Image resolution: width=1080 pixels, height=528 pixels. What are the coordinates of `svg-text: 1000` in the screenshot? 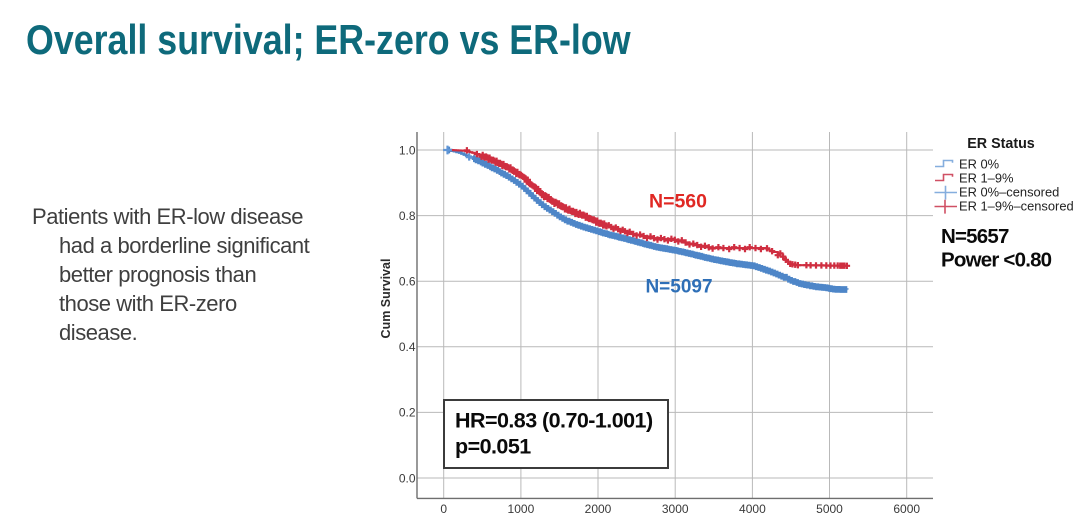 It's located at (521, 509).